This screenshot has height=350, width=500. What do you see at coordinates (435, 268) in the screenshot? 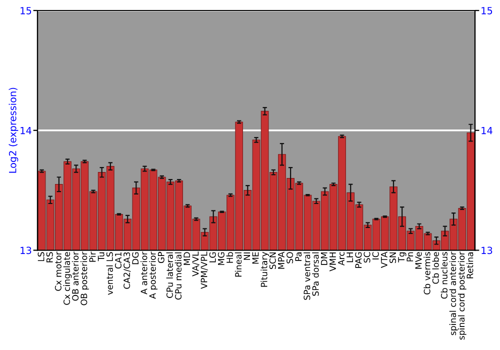
I see `x-tick-label: Cb lobe` at bounding box center [435, 268].